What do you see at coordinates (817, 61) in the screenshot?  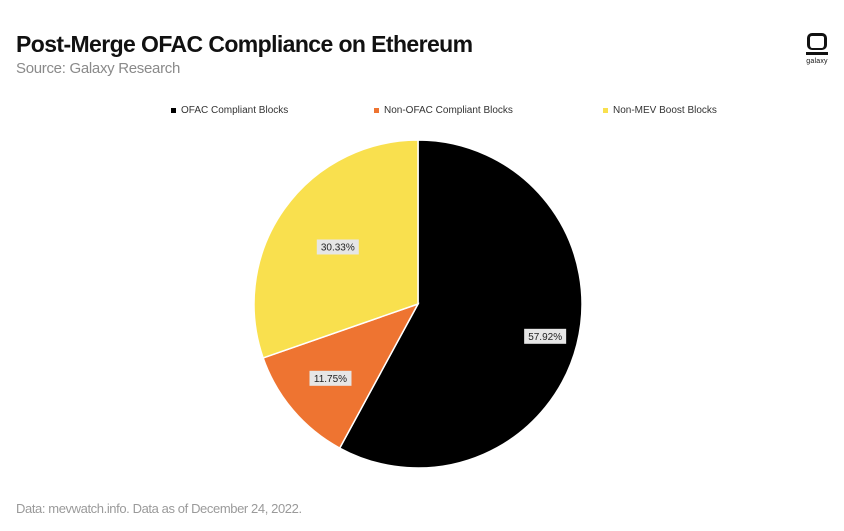 I see `logo-text: galaxy` at bounding box center [817, 61].